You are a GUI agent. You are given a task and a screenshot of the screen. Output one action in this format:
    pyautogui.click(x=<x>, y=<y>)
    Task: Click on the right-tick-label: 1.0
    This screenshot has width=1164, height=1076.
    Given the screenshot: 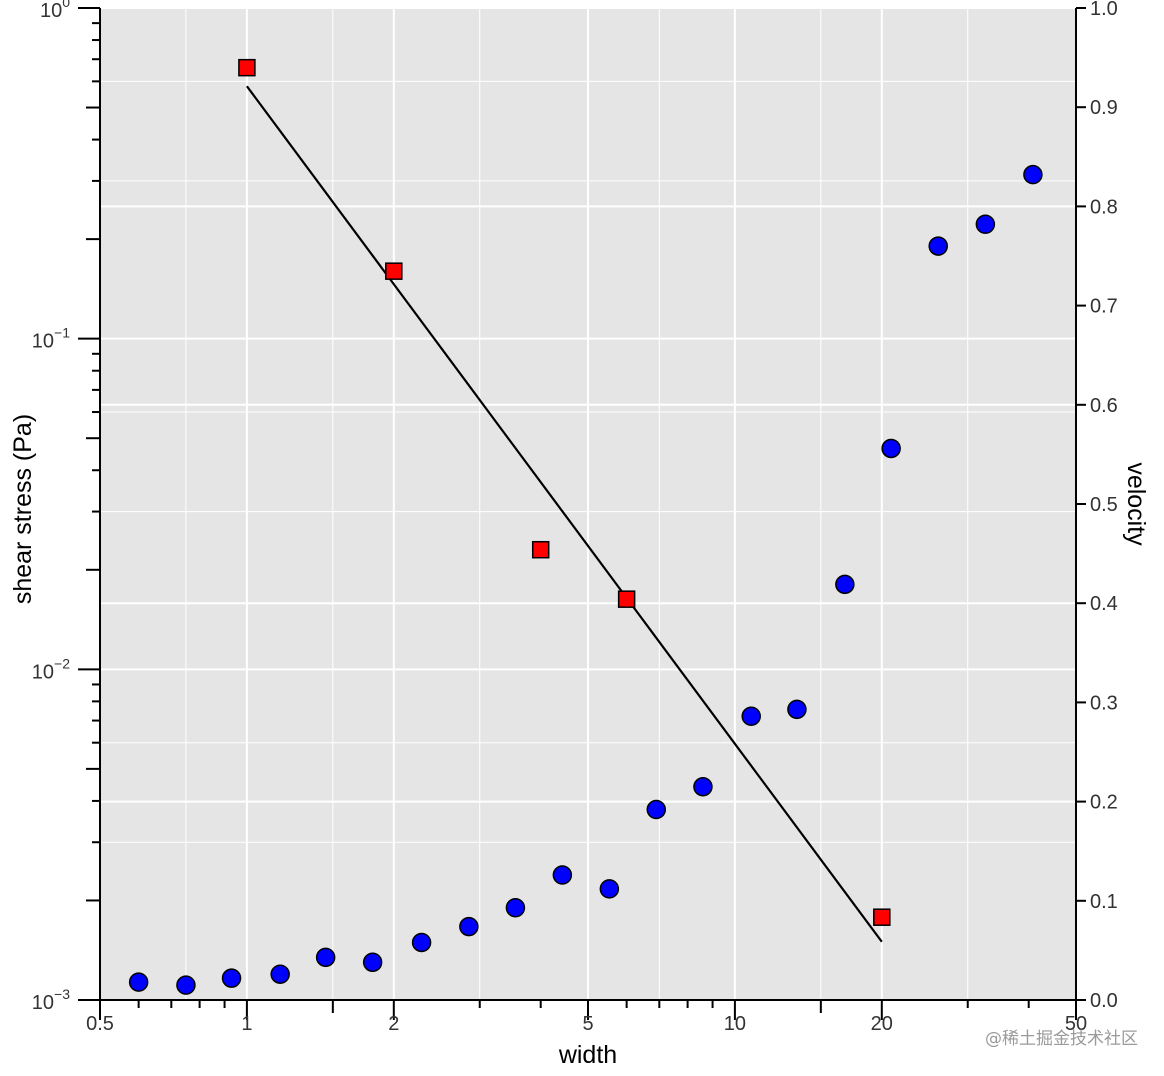 What is the action you would take?
    pyautogui.click(x=1104, y=10)
    